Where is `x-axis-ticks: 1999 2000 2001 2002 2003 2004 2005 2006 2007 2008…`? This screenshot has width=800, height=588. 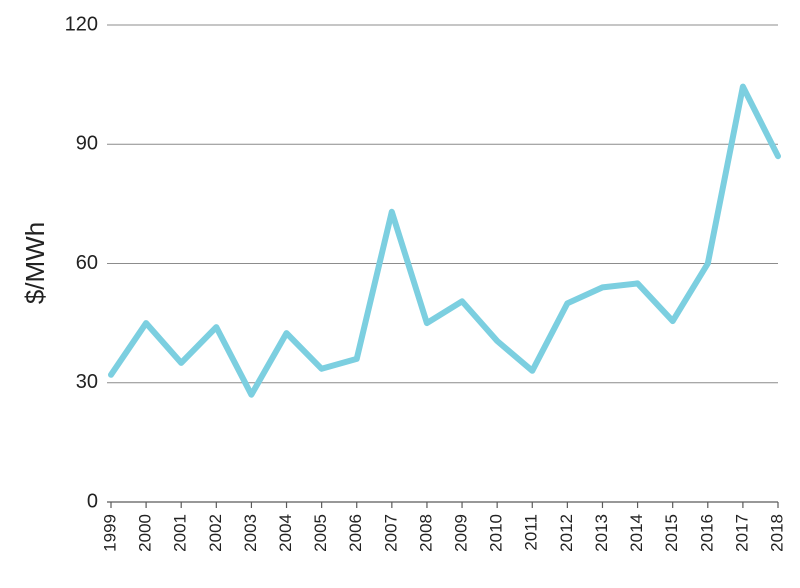 x-axis-ticks: 1999 2000 2001 2002 2003 2004 2005 2006 2007 2008… is located at coordinates (443, 527).